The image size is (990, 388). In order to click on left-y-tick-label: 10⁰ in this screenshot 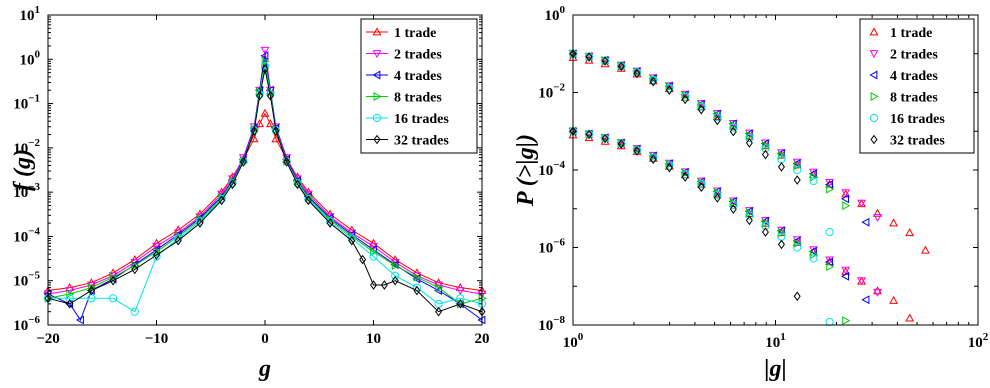, I will do `click(30, 58)`.